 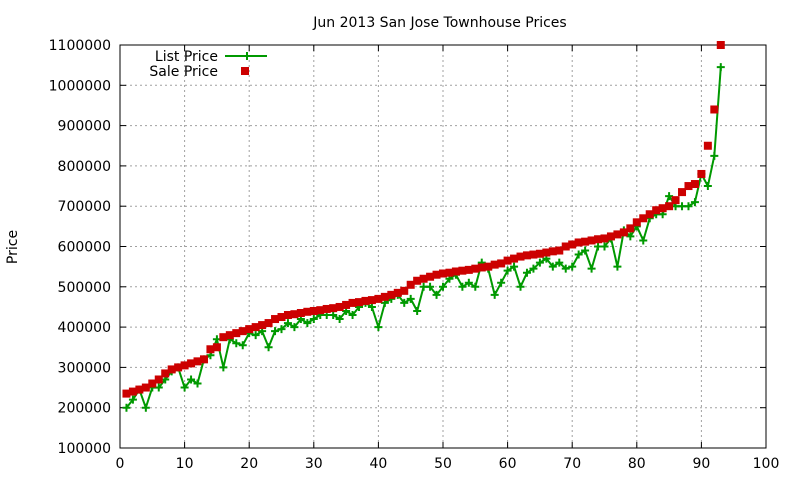 What do you see at coordinates (84, 409) in the screenshot?
I see `y-tick-label: 200000` at bounding box center [84, 409].